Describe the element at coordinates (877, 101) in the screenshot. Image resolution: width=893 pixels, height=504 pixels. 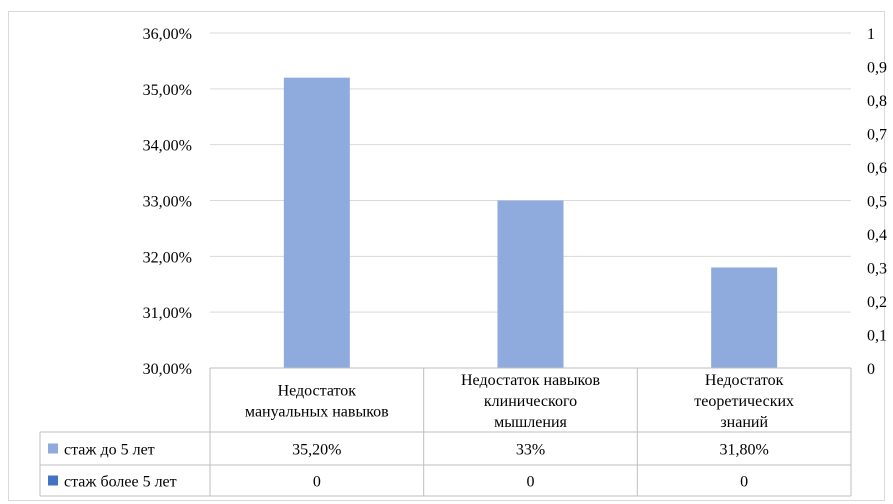
I see `y-tick-label-right: 0,8` at that location.